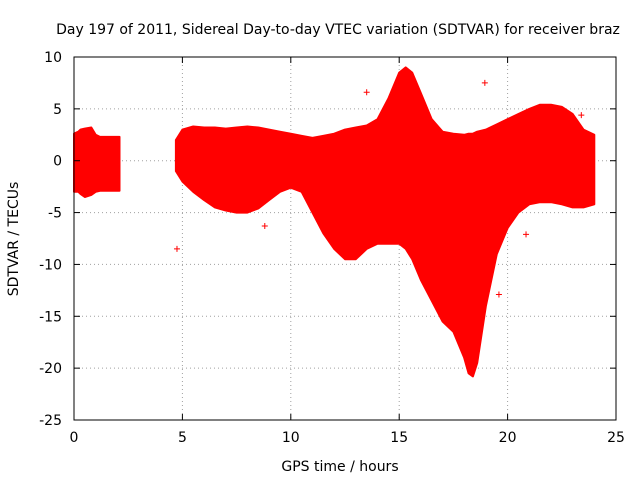 The height and width of the screenshot is (480, 640). I want to click on y-tick-label: 0, so click(57, 162).